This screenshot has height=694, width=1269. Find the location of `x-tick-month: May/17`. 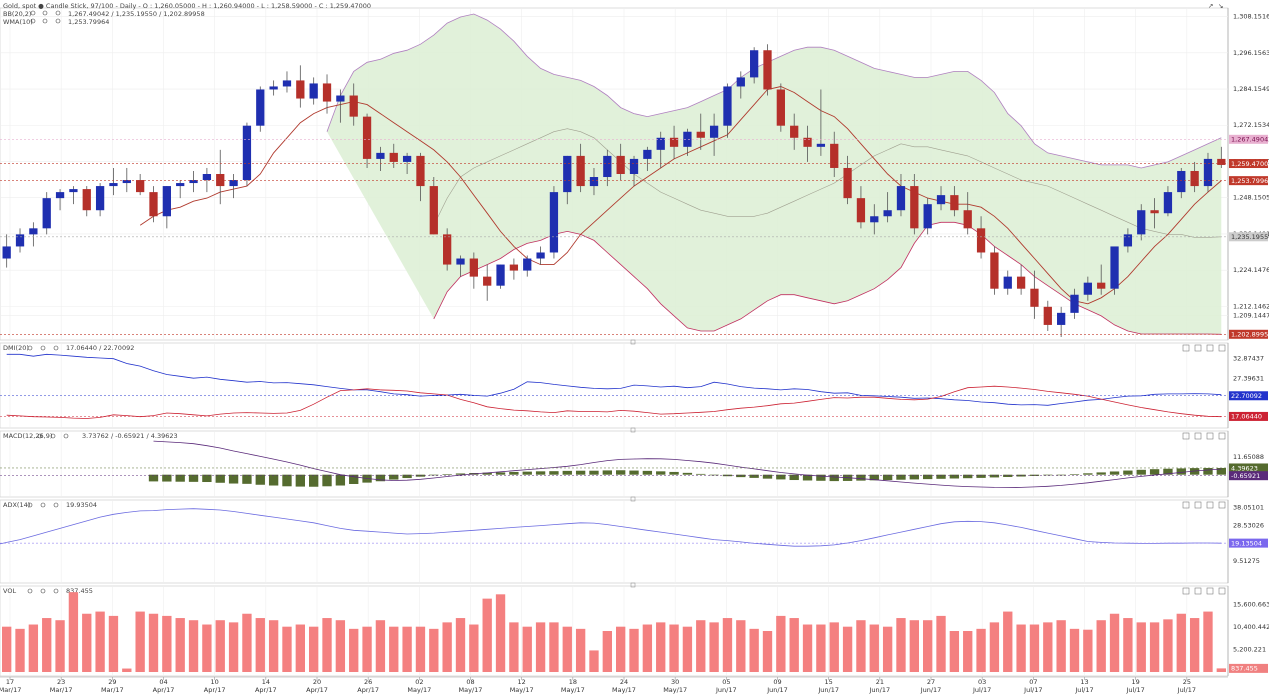

x-tick-month: May/17 is located at coordinates (573, 690).